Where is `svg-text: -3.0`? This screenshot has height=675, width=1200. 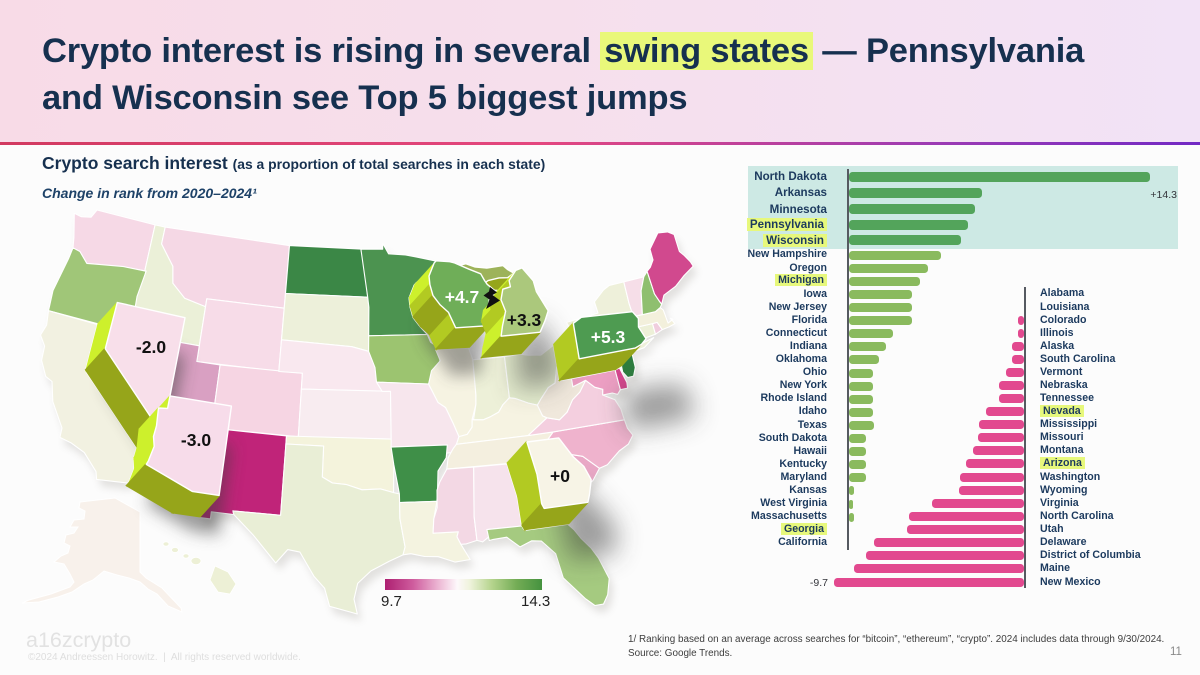 svg-text: -3.0 is located at coordinates (196, 440).